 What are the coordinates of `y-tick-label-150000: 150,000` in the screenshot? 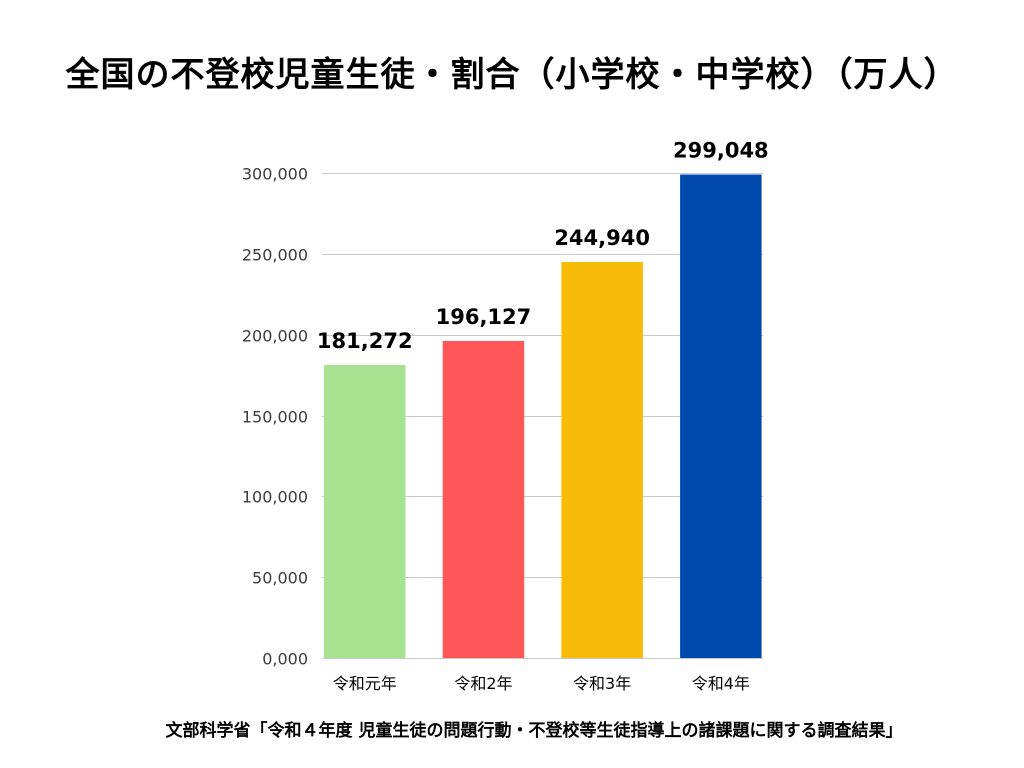 It's located at (275, 417).